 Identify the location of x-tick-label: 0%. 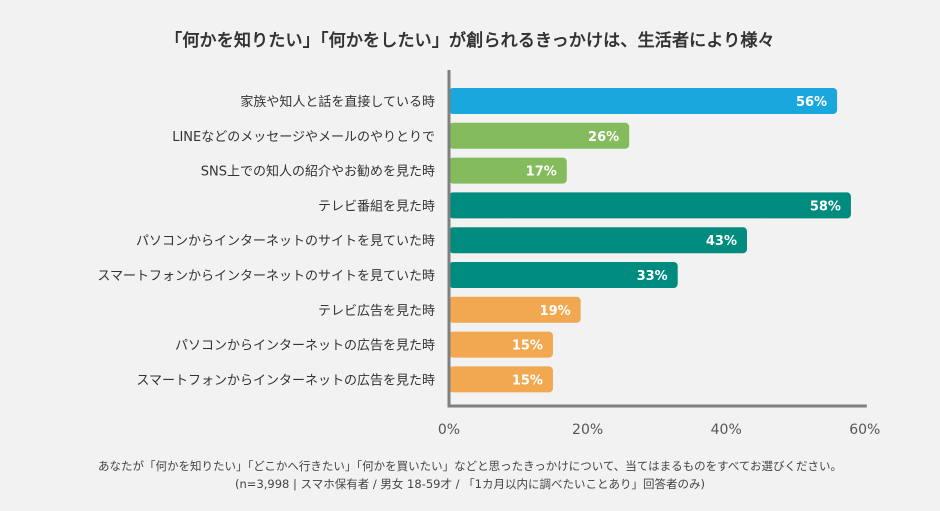
(449, 430).